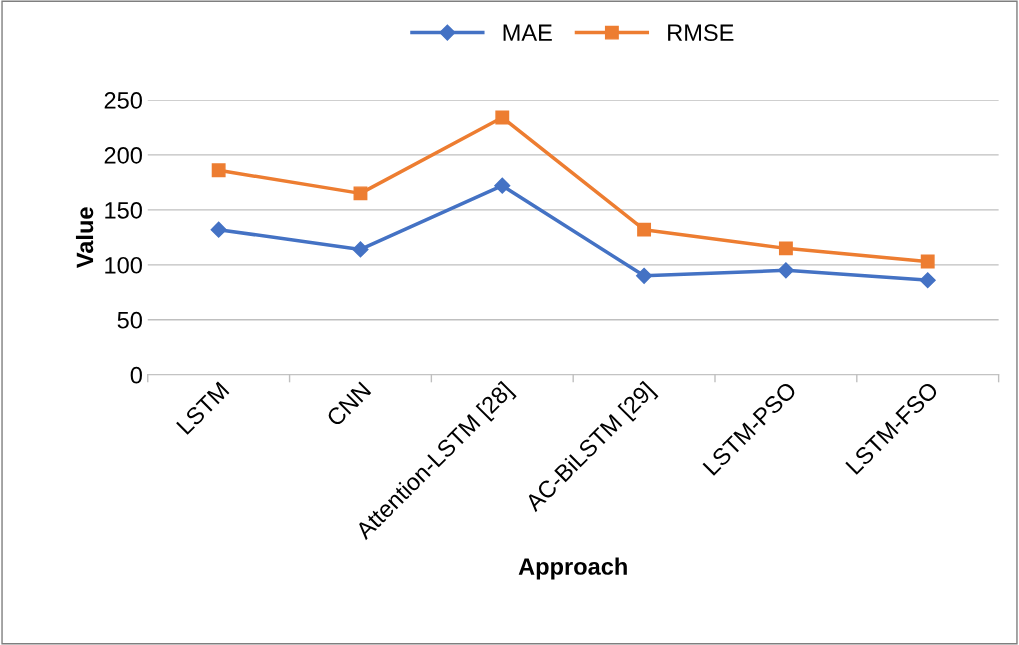 This screenshot has height=645, width=1019. Describe the element at coordinates (123, 265) in the screenshot. I see `y-tick-label: 100` at that location.